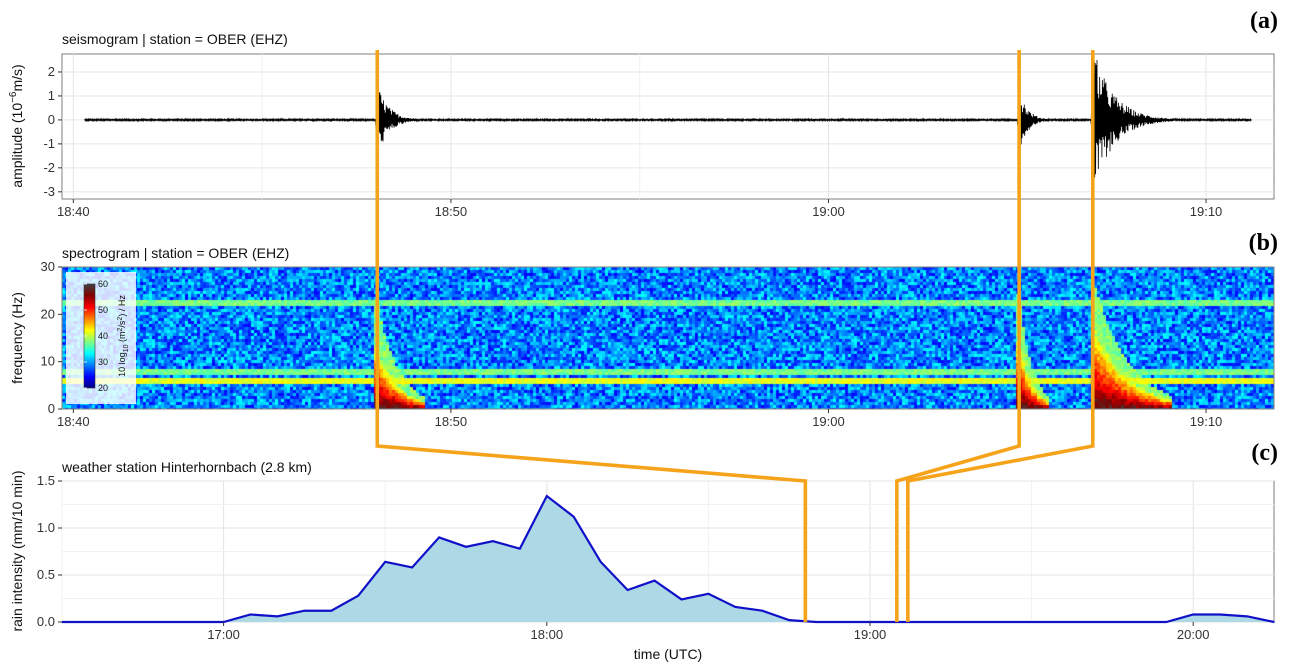  What do you see at coordinates (16, 125) in the screenshot?
I see `panel-a-y-label: amplitude (10−6m/s)` at bounding box center [16, 125].